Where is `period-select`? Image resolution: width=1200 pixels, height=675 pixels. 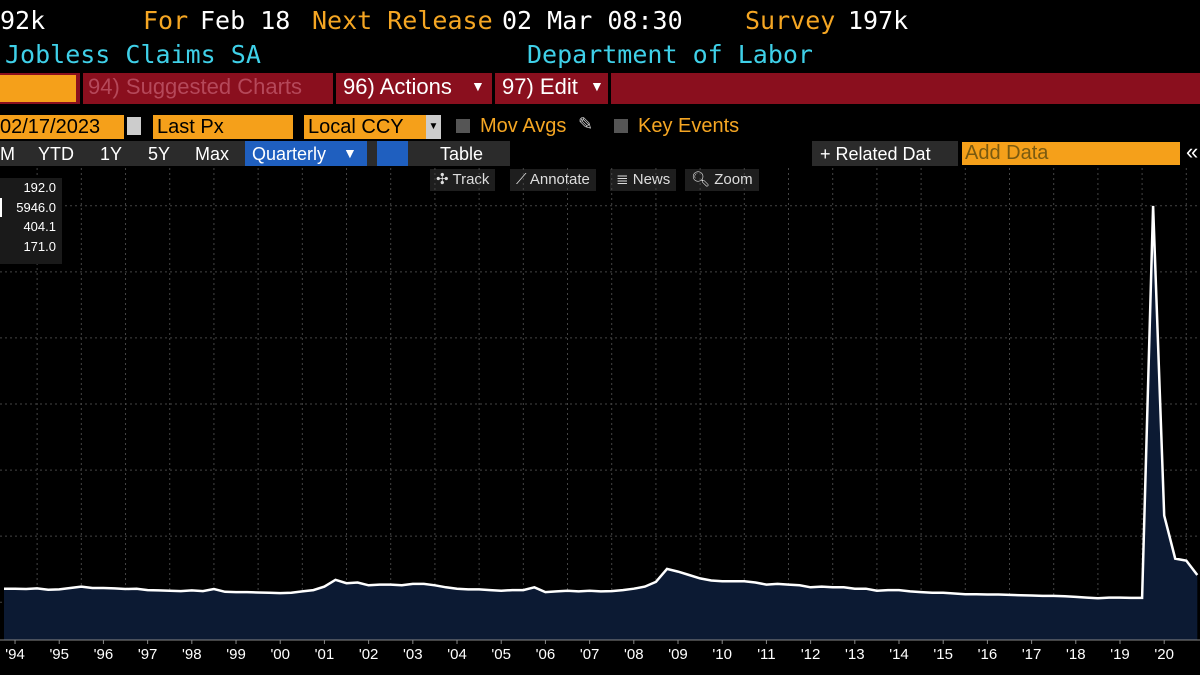 period-select is located at coordinates (306, 153).